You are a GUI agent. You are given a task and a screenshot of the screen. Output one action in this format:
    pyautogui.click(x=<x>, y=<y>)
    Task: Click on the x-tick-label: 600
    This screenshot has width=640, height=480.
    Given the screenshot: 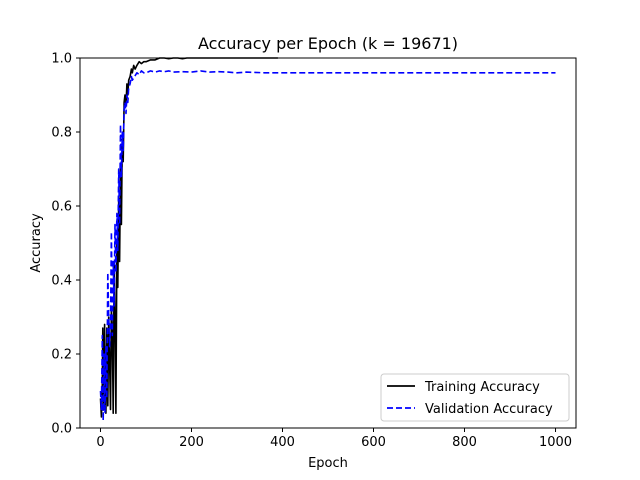 What is the action you would take?
    pyautogui.click(x=373, y=442)
    